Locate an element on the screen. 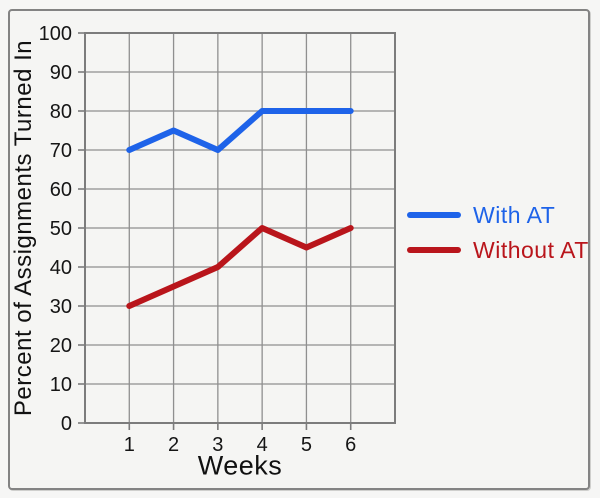  y-tick-label: 60 is located at coordinates (61, 190).